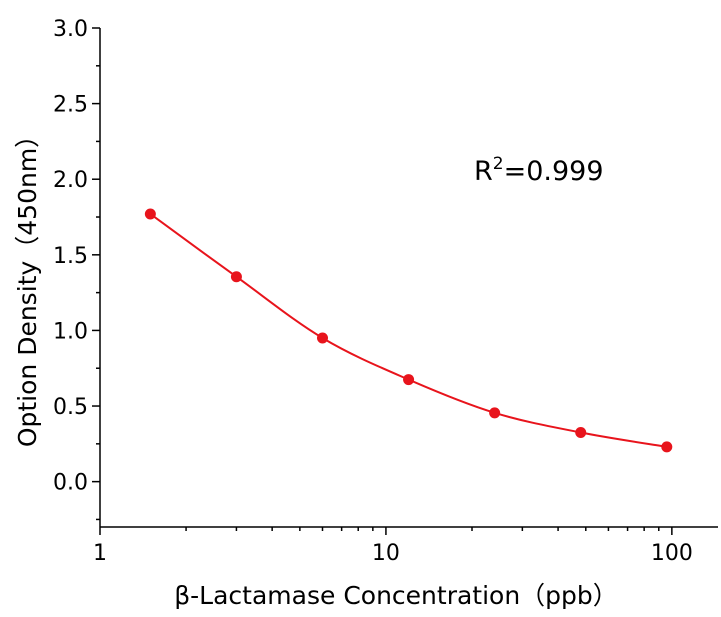  What do you see at coordinates (70, 180) in the screenshot?
I see `y-tick-label: 2.0` at bounding box center [70, 180].